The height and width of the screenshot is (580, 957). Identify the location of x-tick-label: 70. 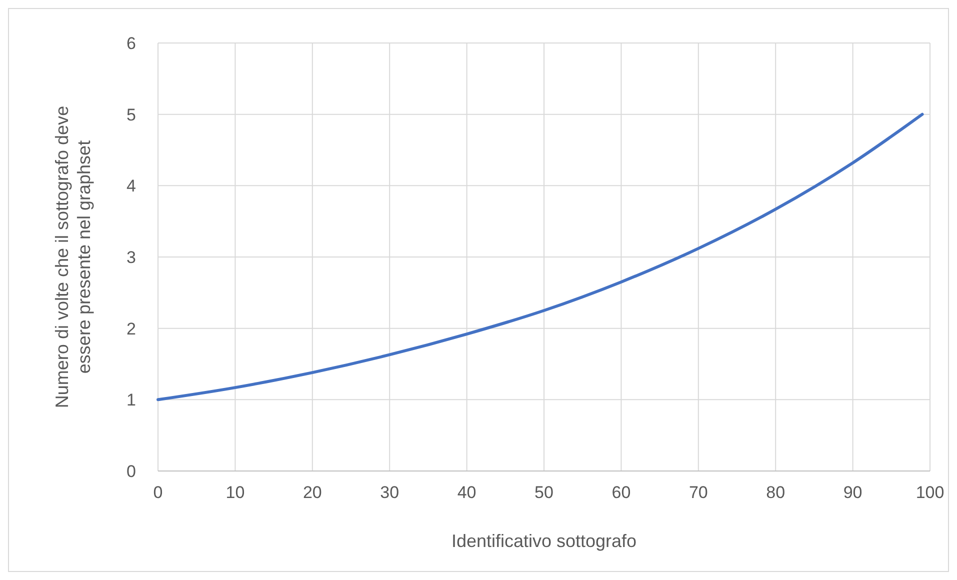
(698, 492).